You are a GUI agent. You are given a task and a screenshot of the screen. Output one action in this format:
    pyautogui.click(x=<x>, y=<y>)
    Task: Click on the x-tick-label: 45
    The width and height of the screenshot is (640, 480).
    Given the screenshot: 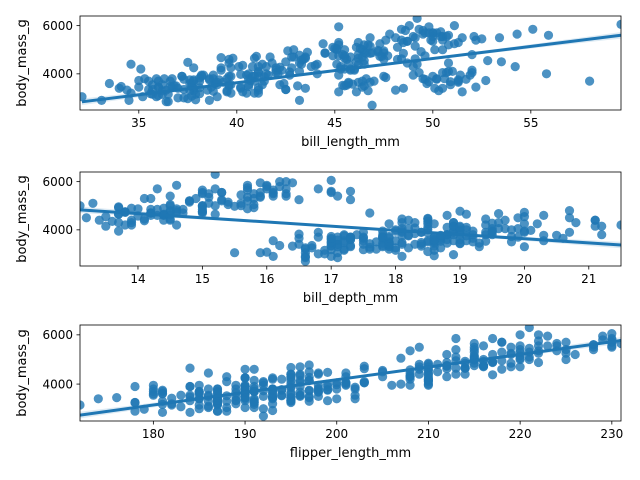 What is the action you would take?
    pyautogui.click(x=334, y=123)
    